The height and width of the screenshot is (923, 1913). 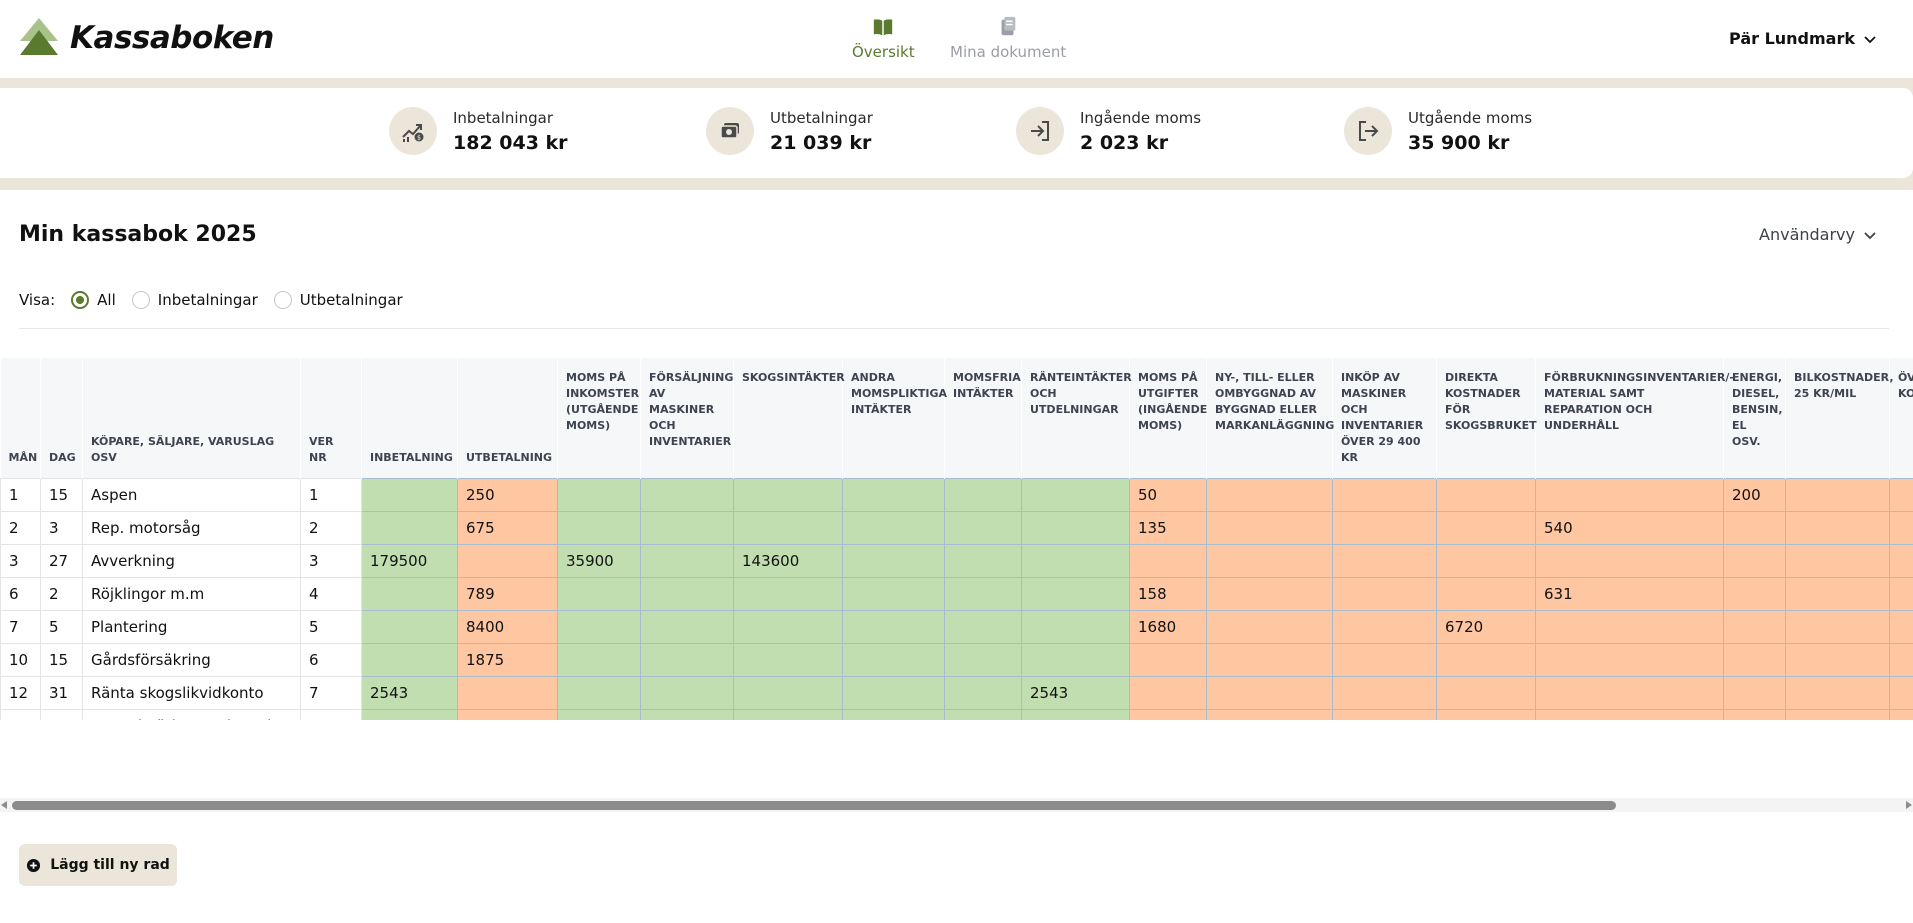 What do you see at coordinates (507, 528) in the screenshot?
I see `table-cell: 675` at bounding box center [507, 528].